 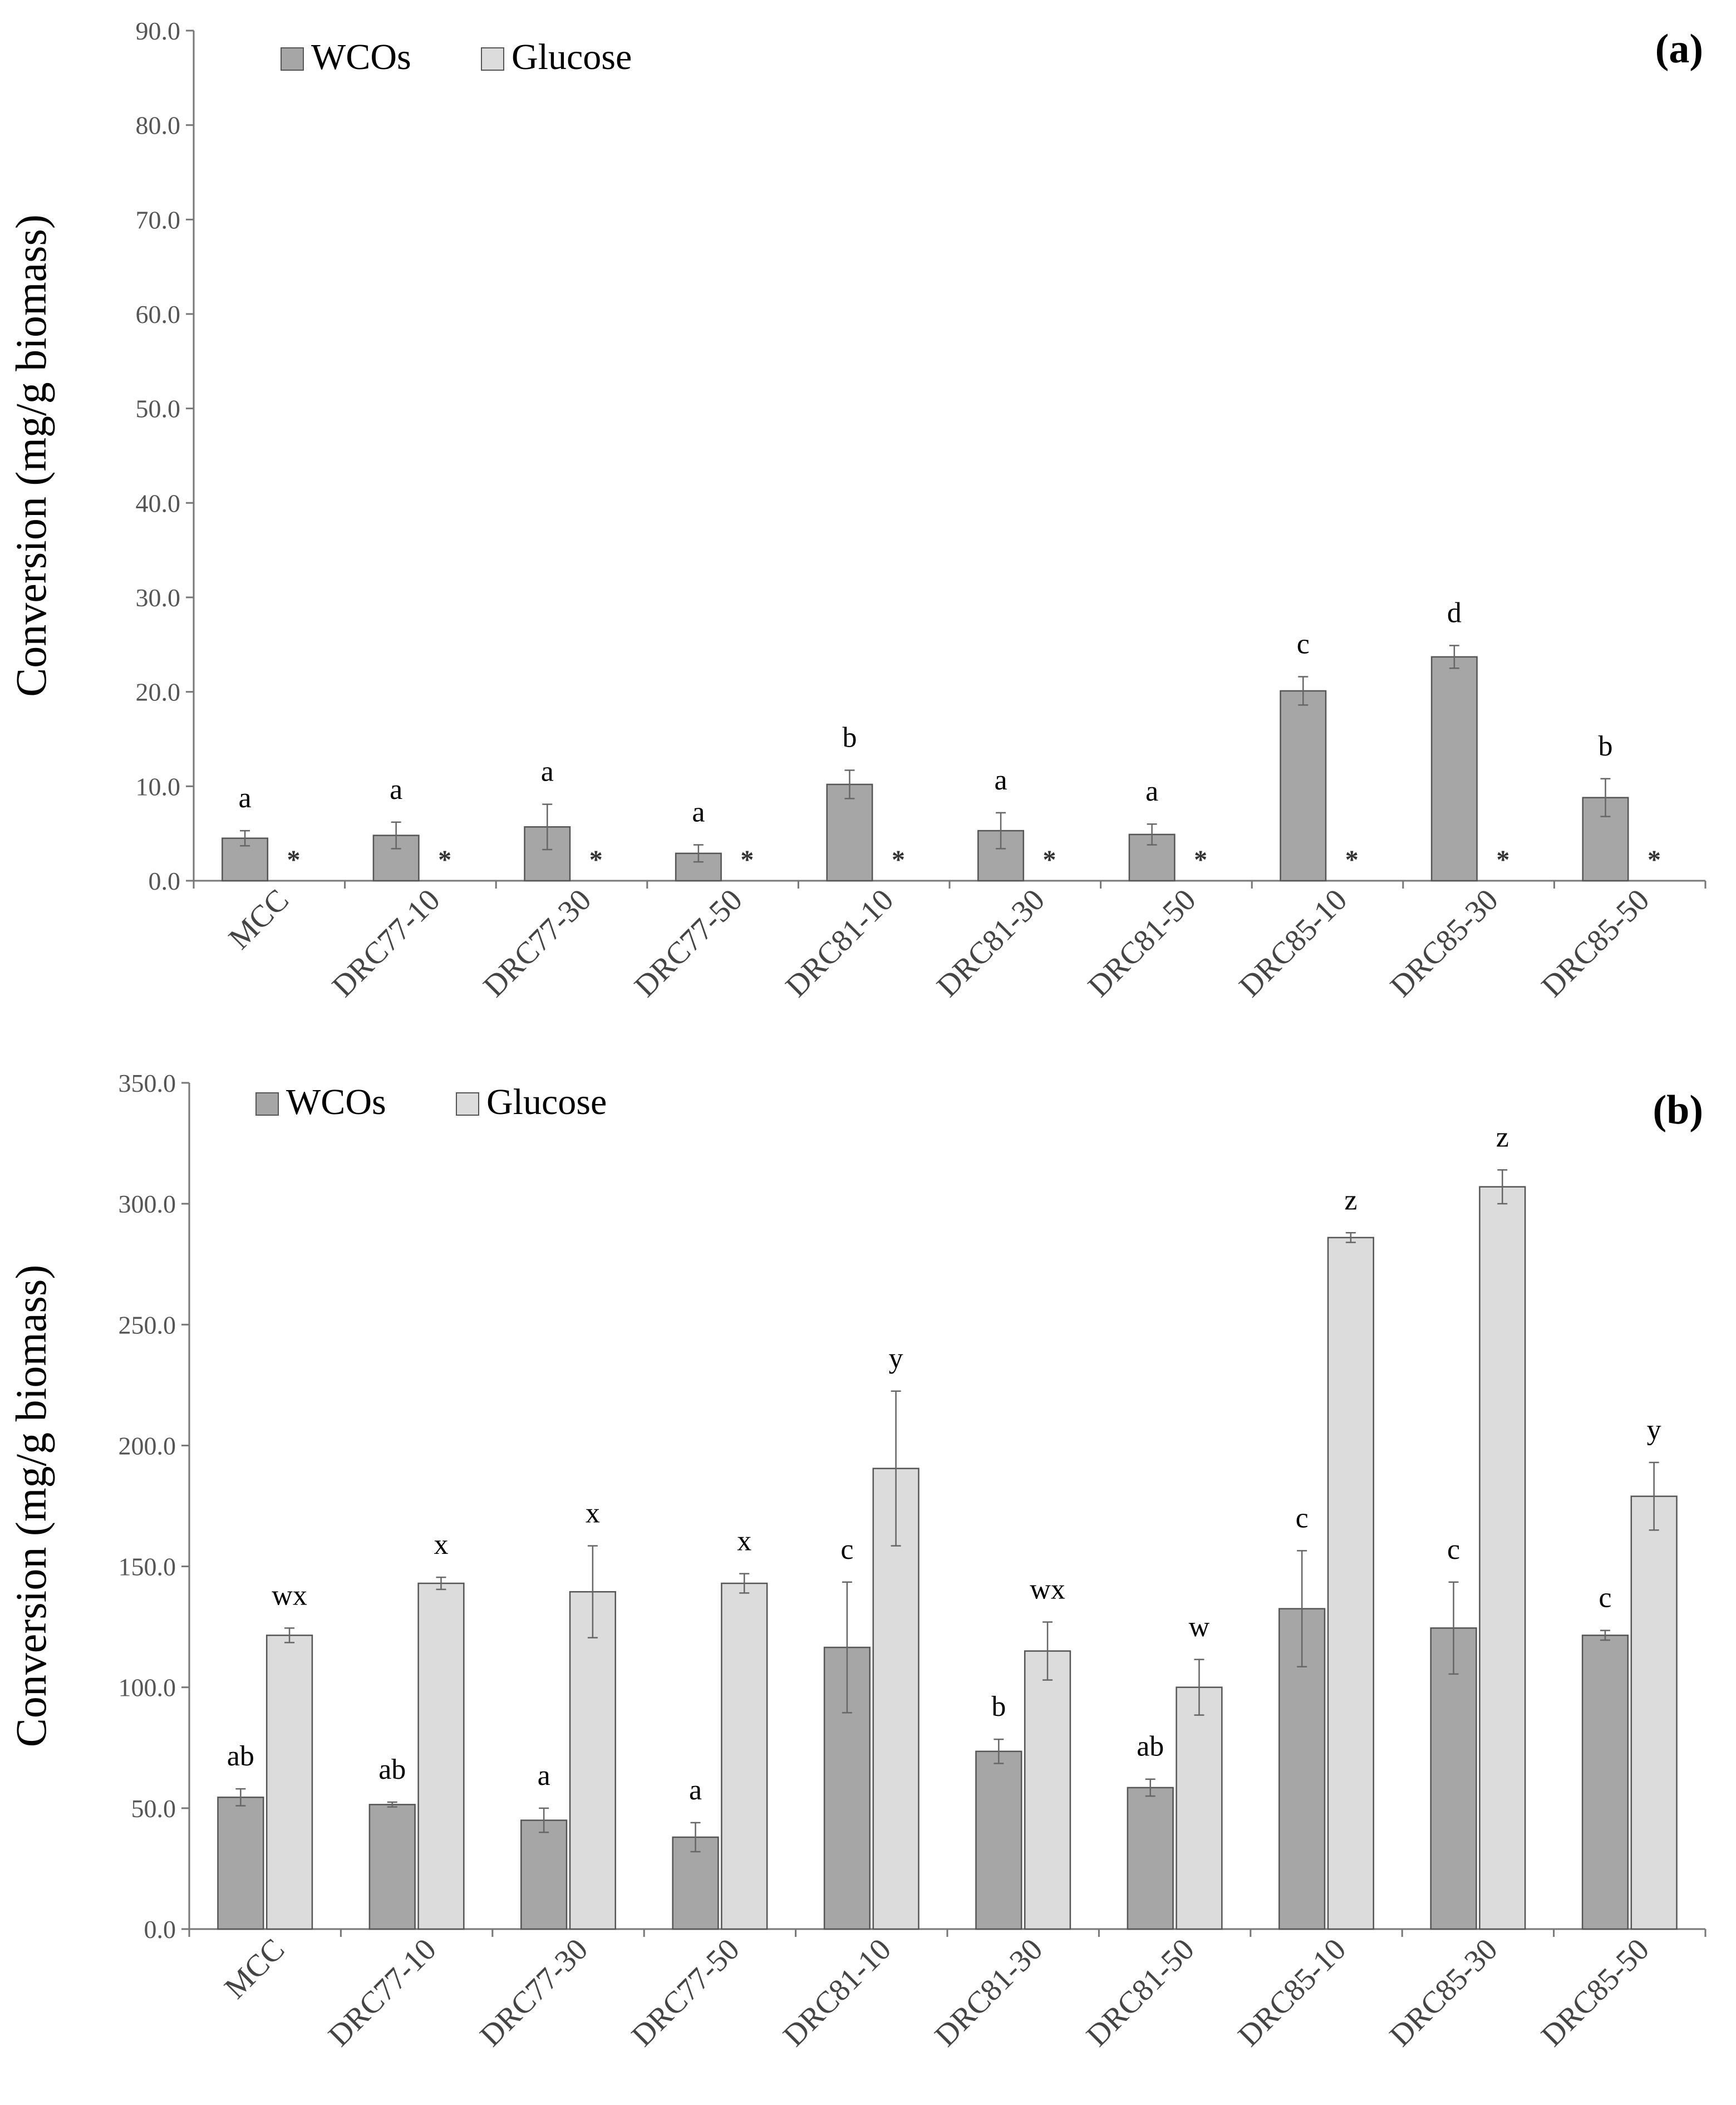 What do you see at coordinates (1292, 1992) in the screenshot?
I see `category-label: DRC85-10` at bounding box center [1292, 1992].